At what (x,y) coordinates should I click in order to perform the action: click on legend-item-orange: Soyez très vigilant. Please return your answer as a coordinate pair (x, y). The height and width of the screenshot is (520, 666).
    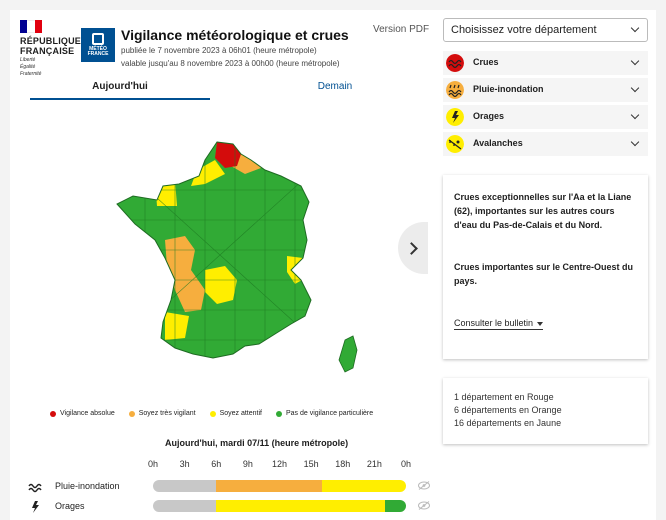
    Looking at the image, I should click on (162, 413).